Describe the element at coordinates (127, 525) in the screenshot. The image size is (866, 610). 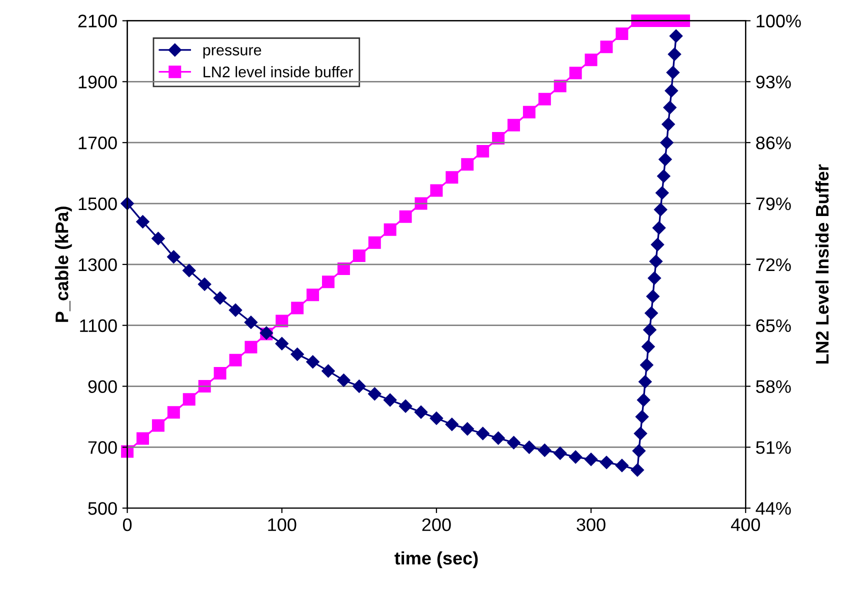
I see `x-tick-label: 0` at that location.